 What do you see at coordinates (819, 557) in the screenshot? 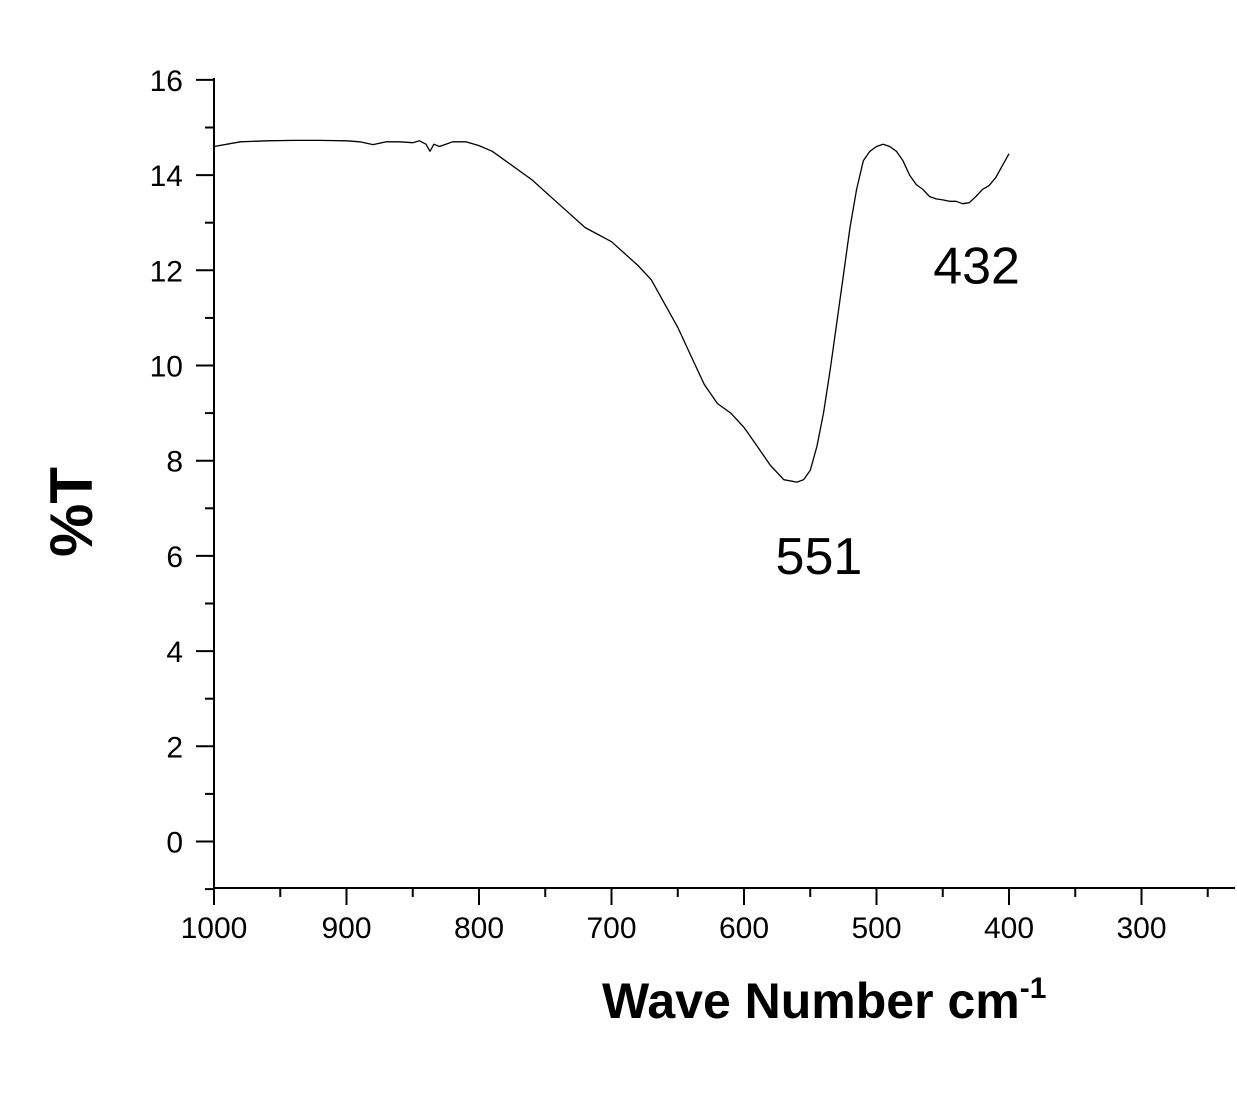
I see `peak-label: 551` at bounding box center [819, 557].